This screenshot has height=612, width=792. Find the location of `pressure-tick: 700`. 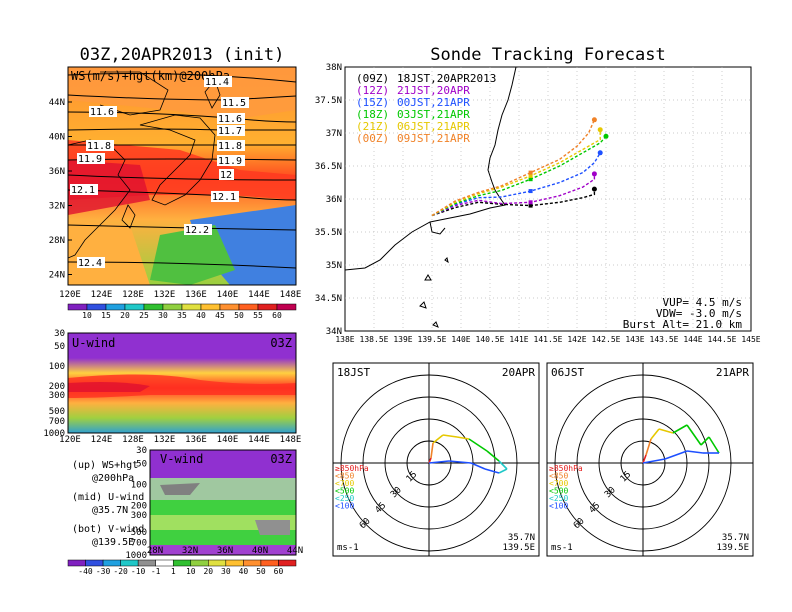

pressure-tick: 700 is located at coordinates (57, 422).